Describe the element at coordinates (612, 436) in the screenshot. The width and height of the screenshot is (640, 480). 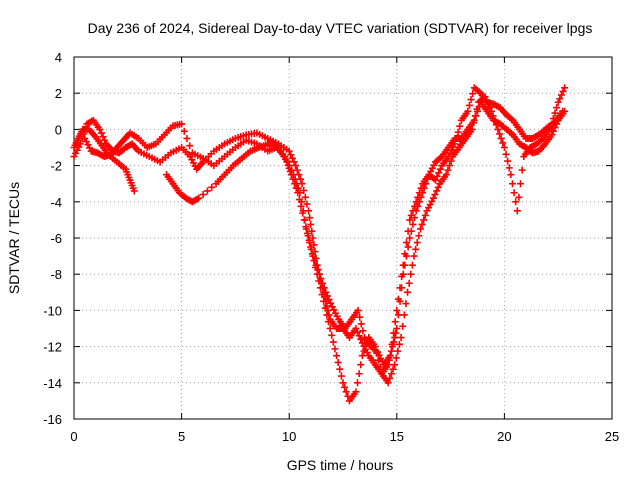
I see `x-tick-label: 25` at that location.